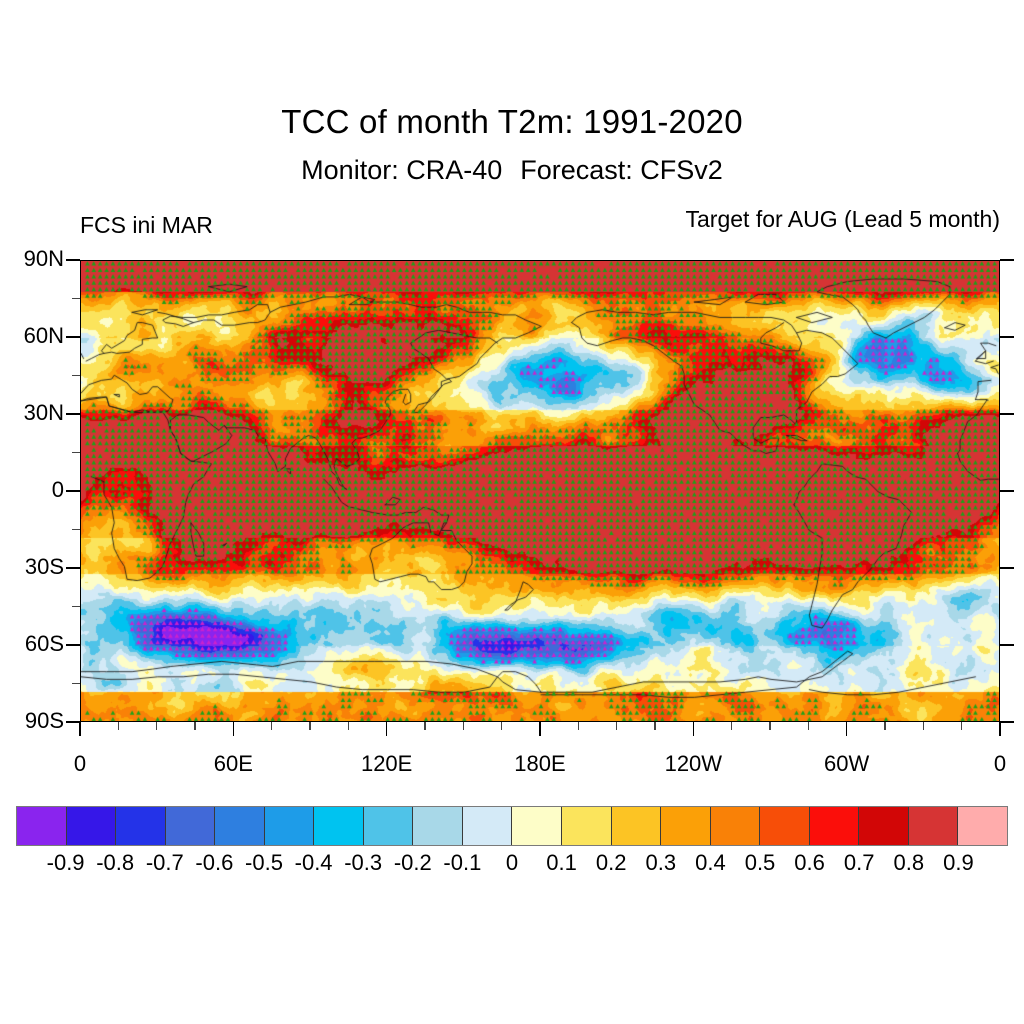  Describe the element at coordinates (661, 862) in the screenshot. I see `colorbar-tick-label: 0.3` at that location.